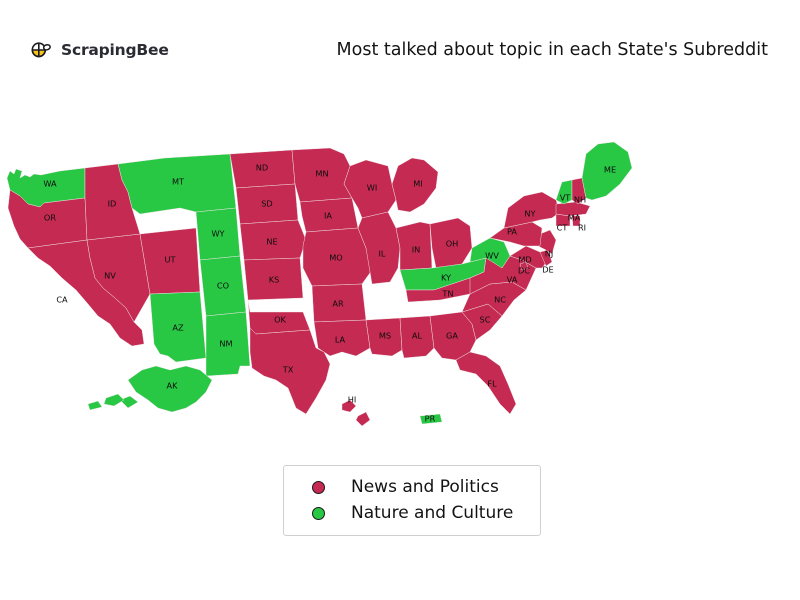 This screenshot has width=800, height=600. Describe the element at coordinates (225, 344) in the screenshot. I see `state-label-nm: NM` at that location.